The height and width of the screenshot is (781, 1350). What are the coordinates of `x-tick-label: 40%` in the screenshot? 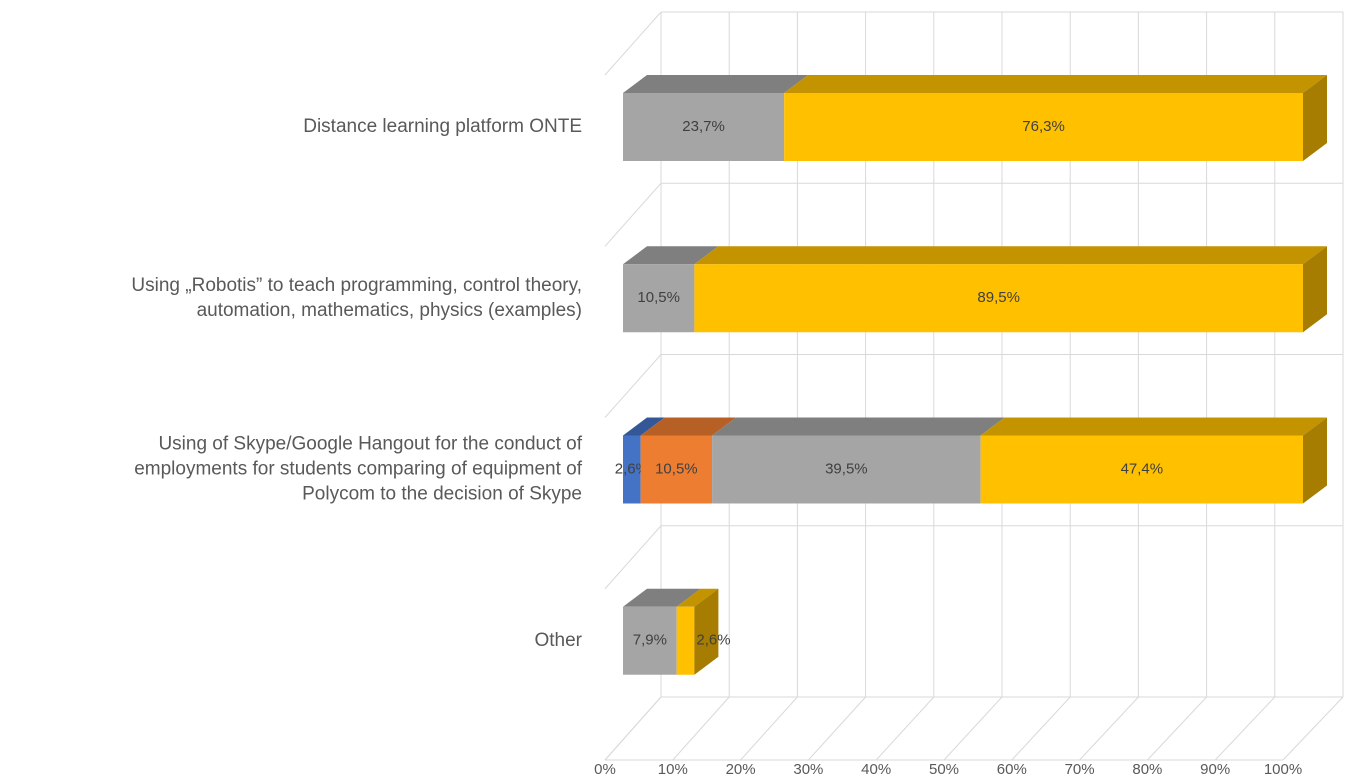 It's located at (876, 769).